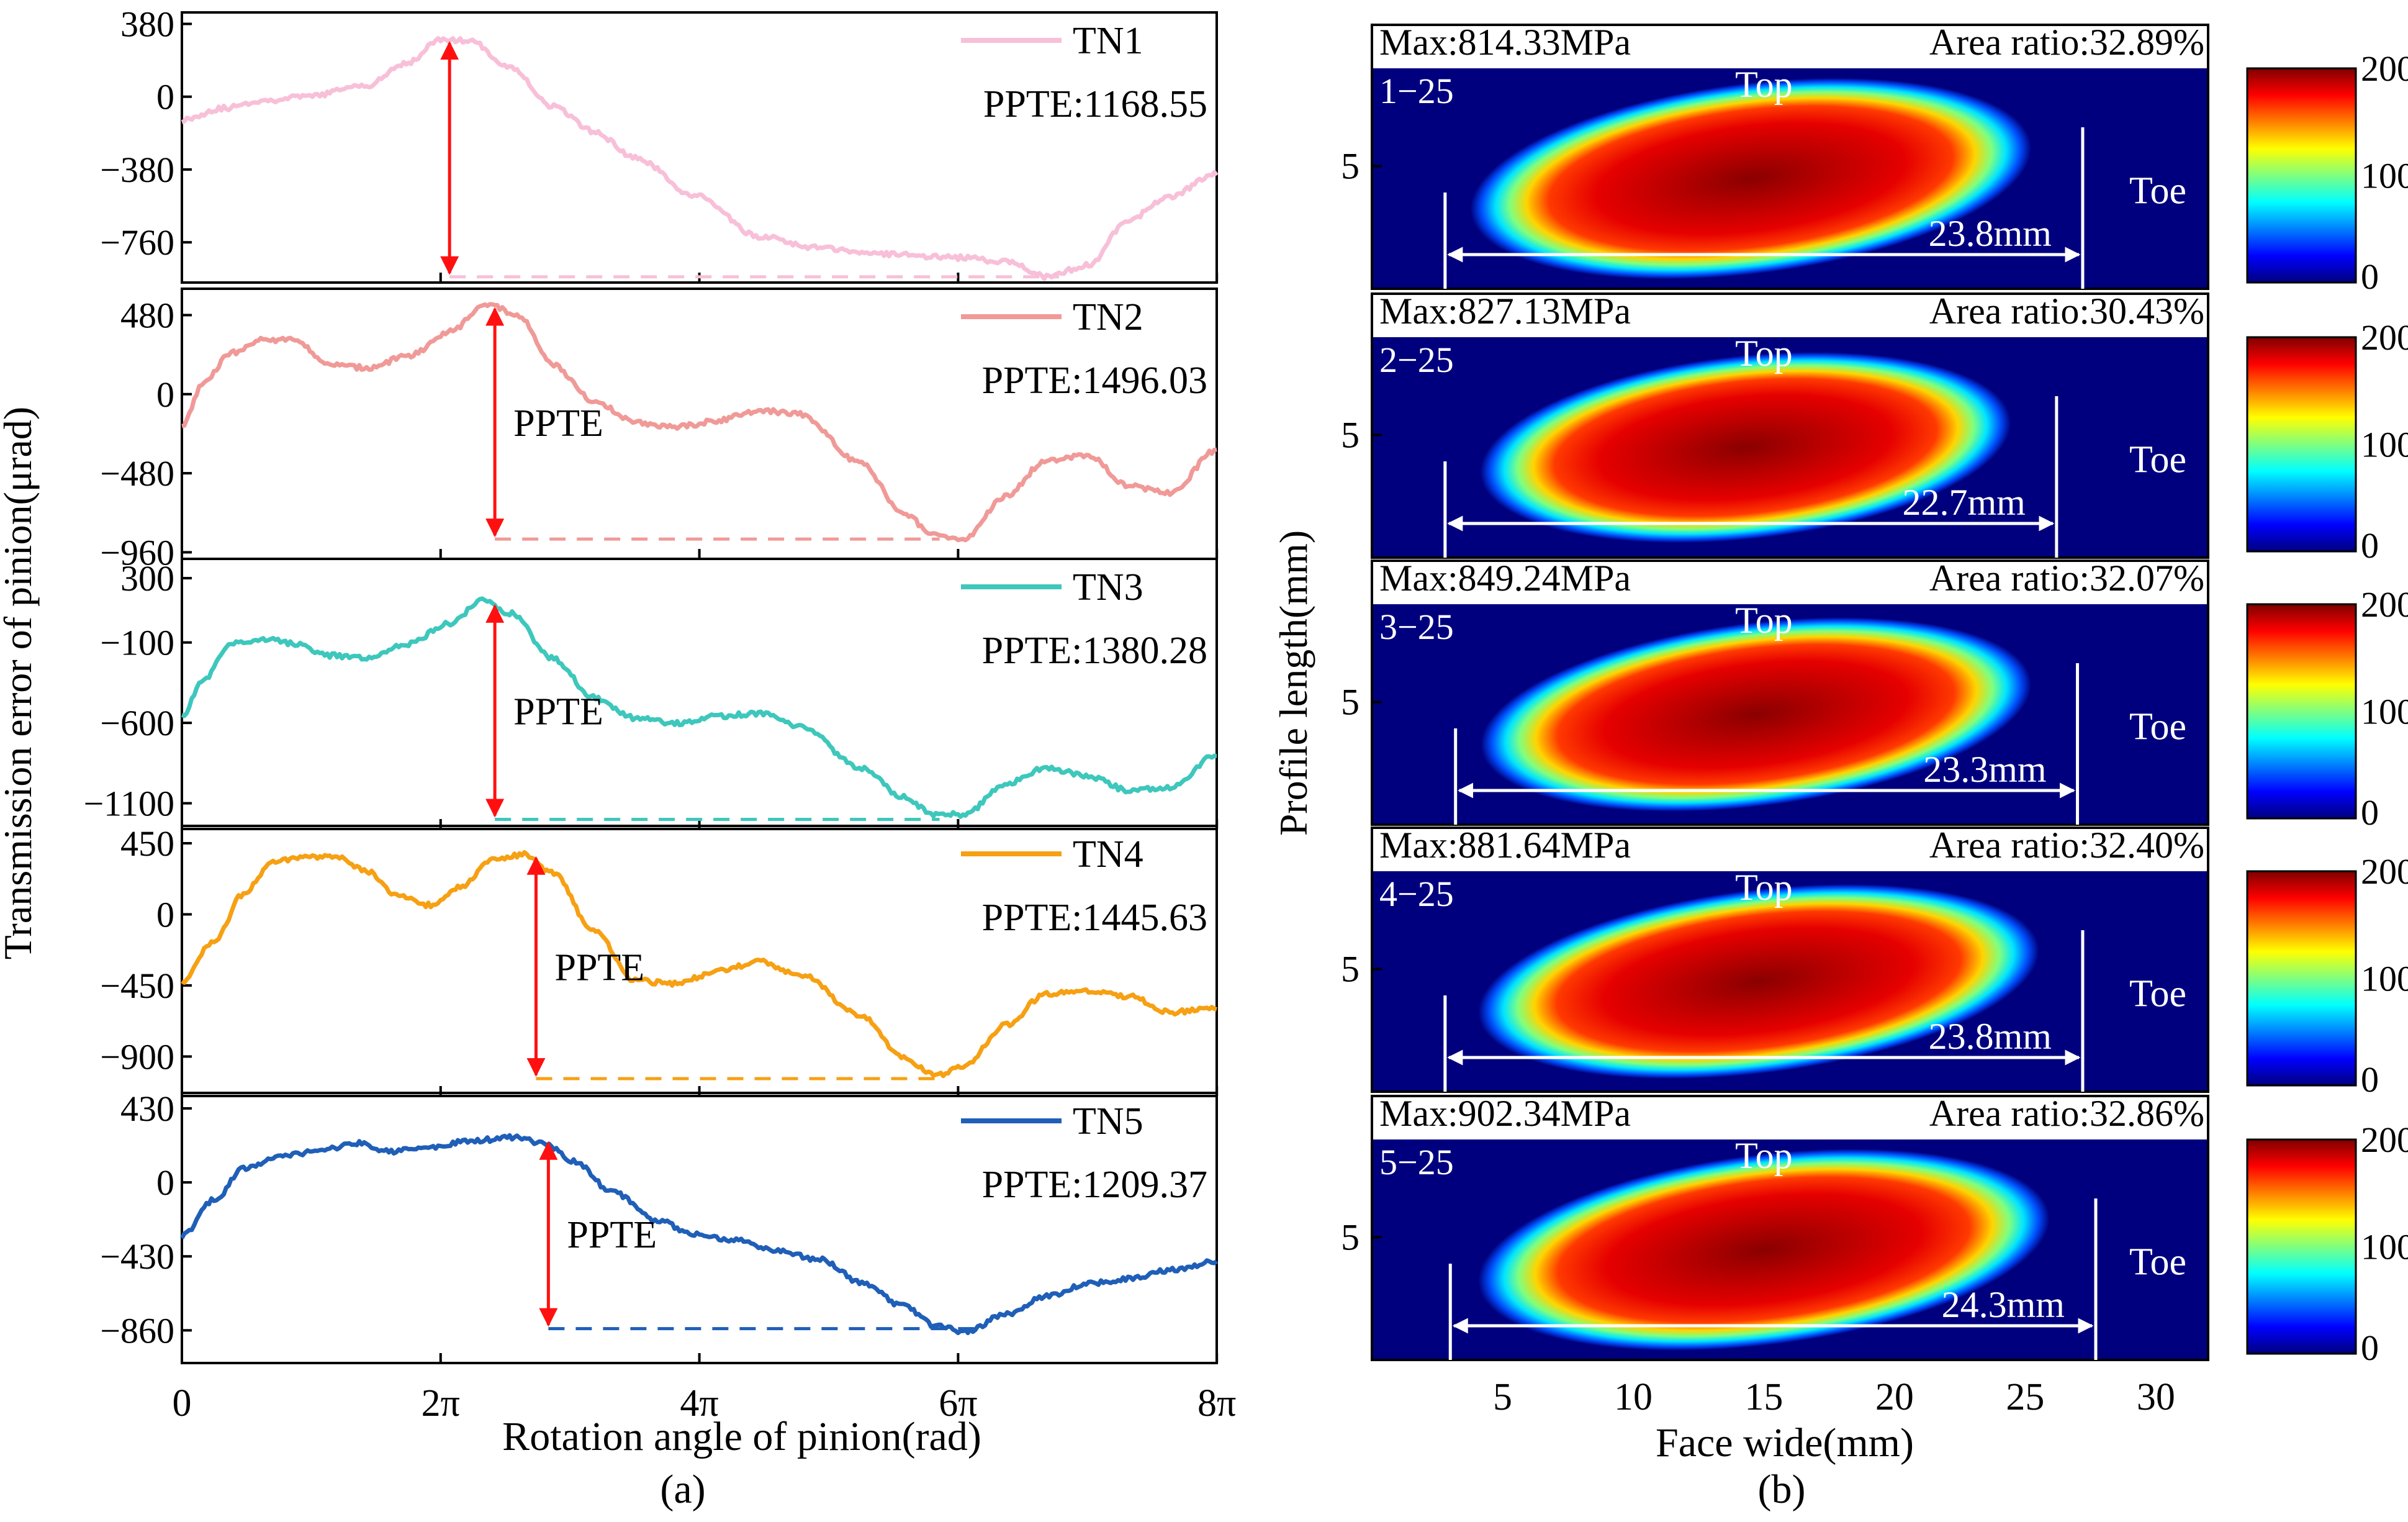 The height and width of the screenshot is (1522, 2408). What do you see at coordinates (1217, 1403) in the screenshot?
I see `x-tick-label: 8π` at bounding box center [1217, 1403].